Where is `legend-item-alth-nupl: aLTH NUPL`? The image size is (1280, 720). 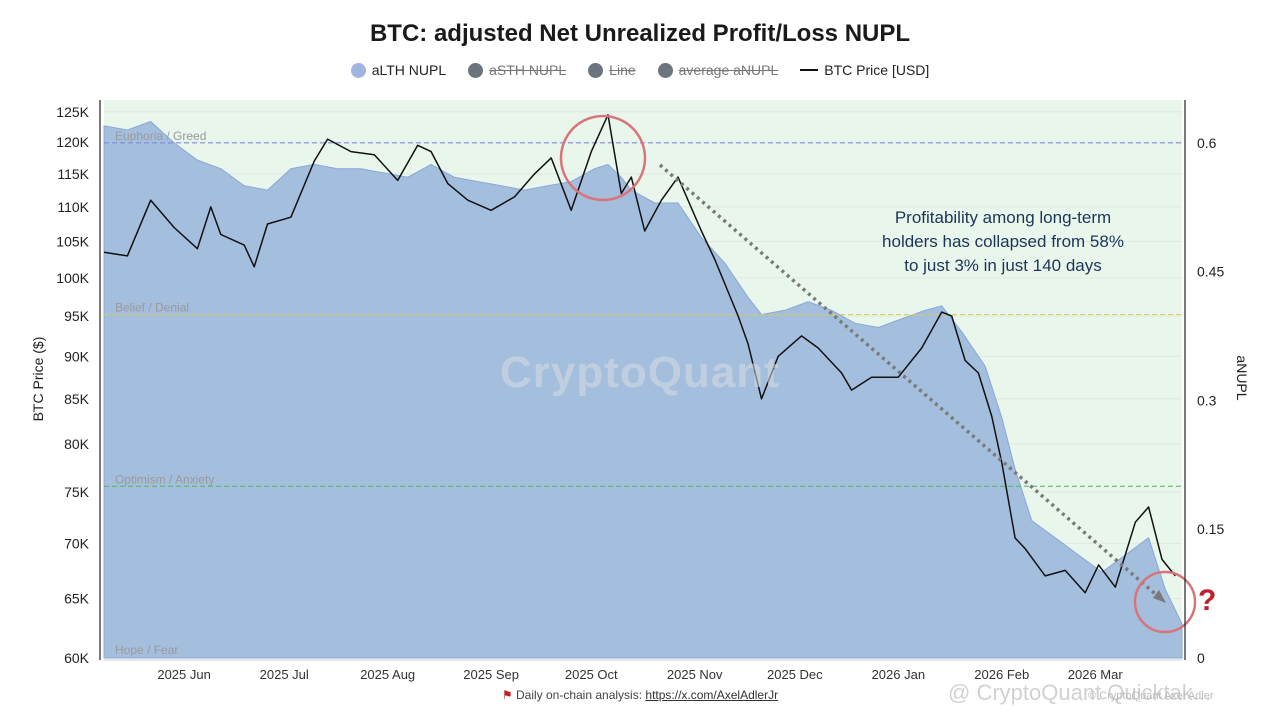 legend-item-alth-nupl: aLTH NUPL is located at coordinates (398, 70).